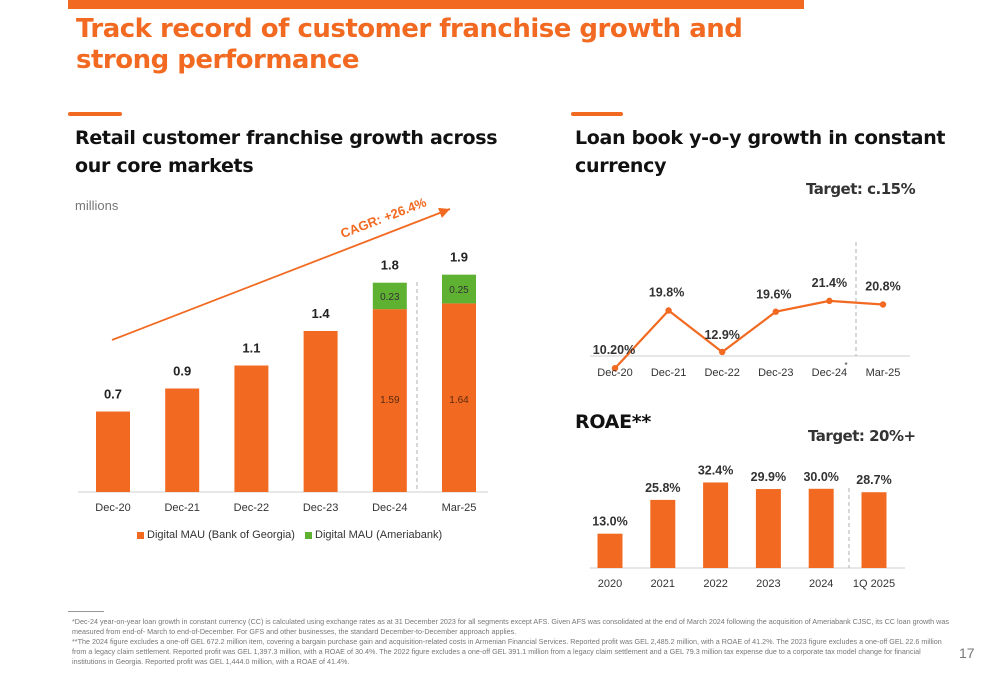 The height and width of the screenshot is (685, 1000). Describe the element at coordinates (821, 528) in the screenshot. I see `bar-roae-2024` at that location.